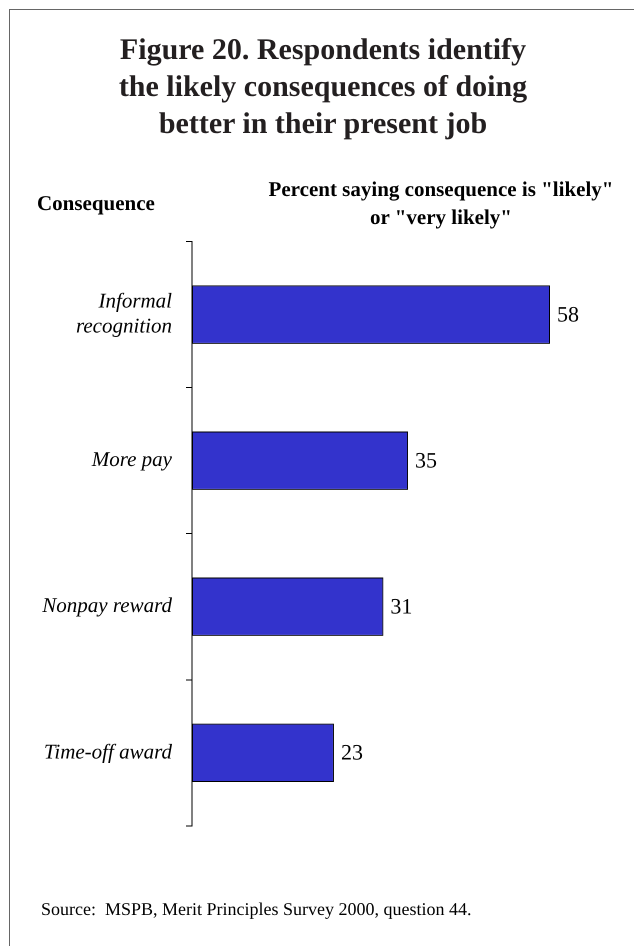  I want to click on data-label: 23, so click(351, 752).